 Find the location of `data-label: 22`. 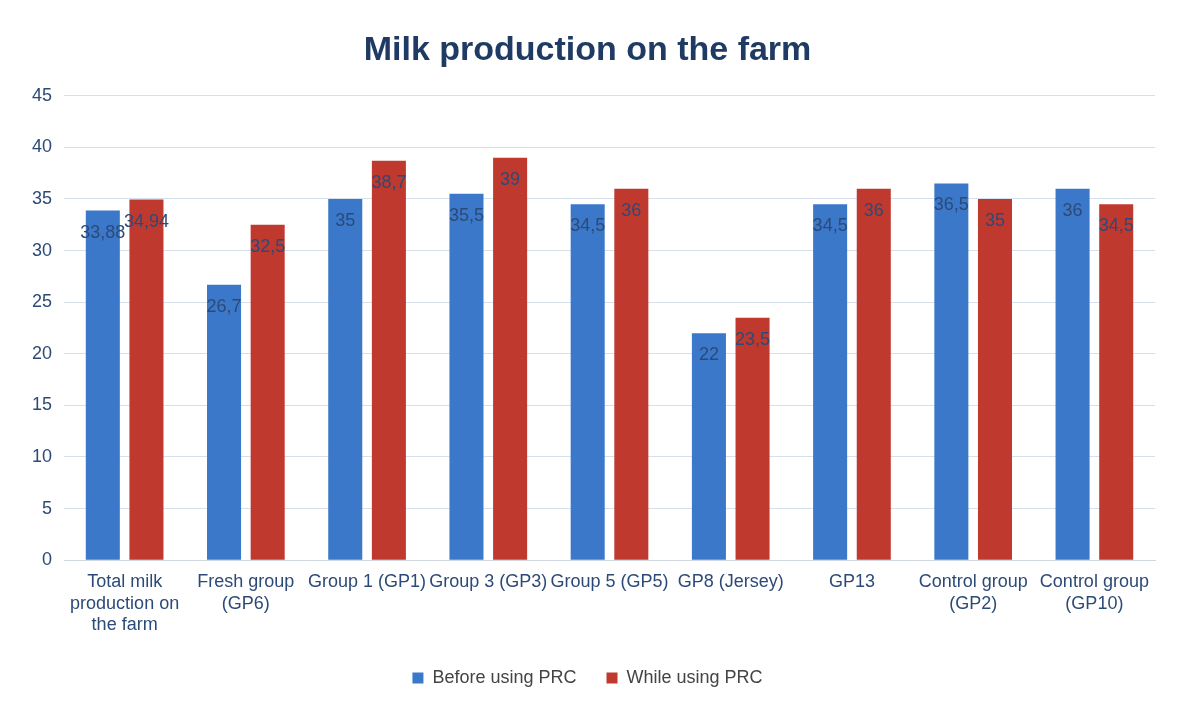

data-label: 22 is located at coordinates (708, 354).